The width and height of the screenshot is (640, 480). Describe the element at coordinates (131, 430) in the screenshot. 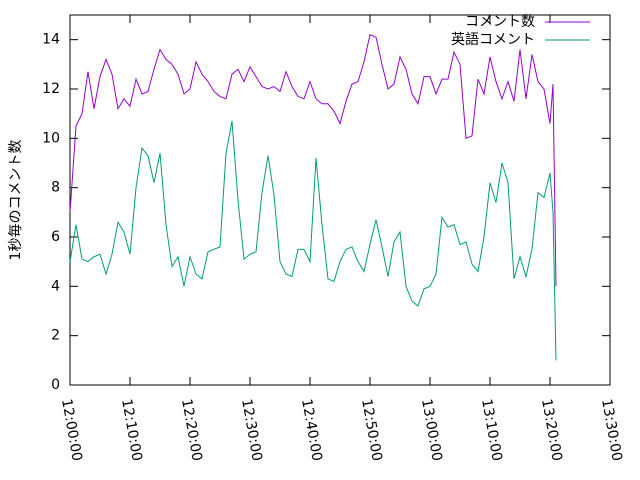

I see `x-tick-label: 12:10:00` at that location.